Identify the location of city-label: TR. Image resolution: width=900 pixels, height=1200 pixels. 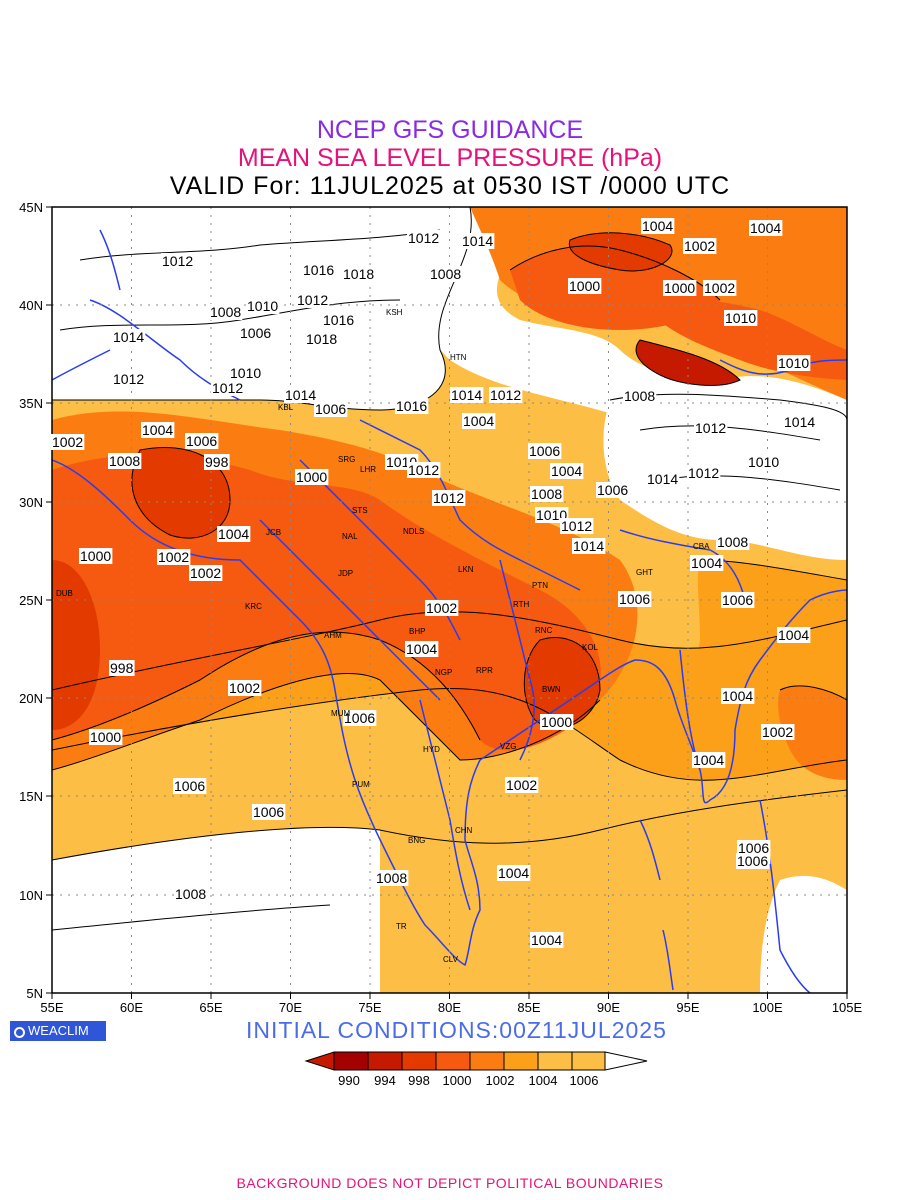
(401, 926).